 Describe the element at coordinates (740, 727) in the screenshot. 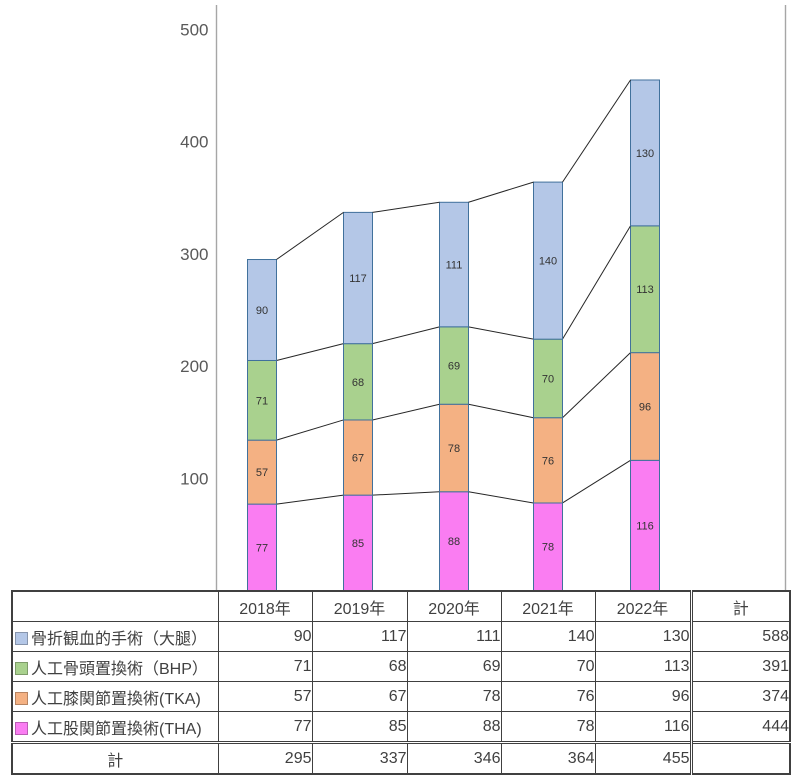

I see `row-total-cell: 444` at that location.